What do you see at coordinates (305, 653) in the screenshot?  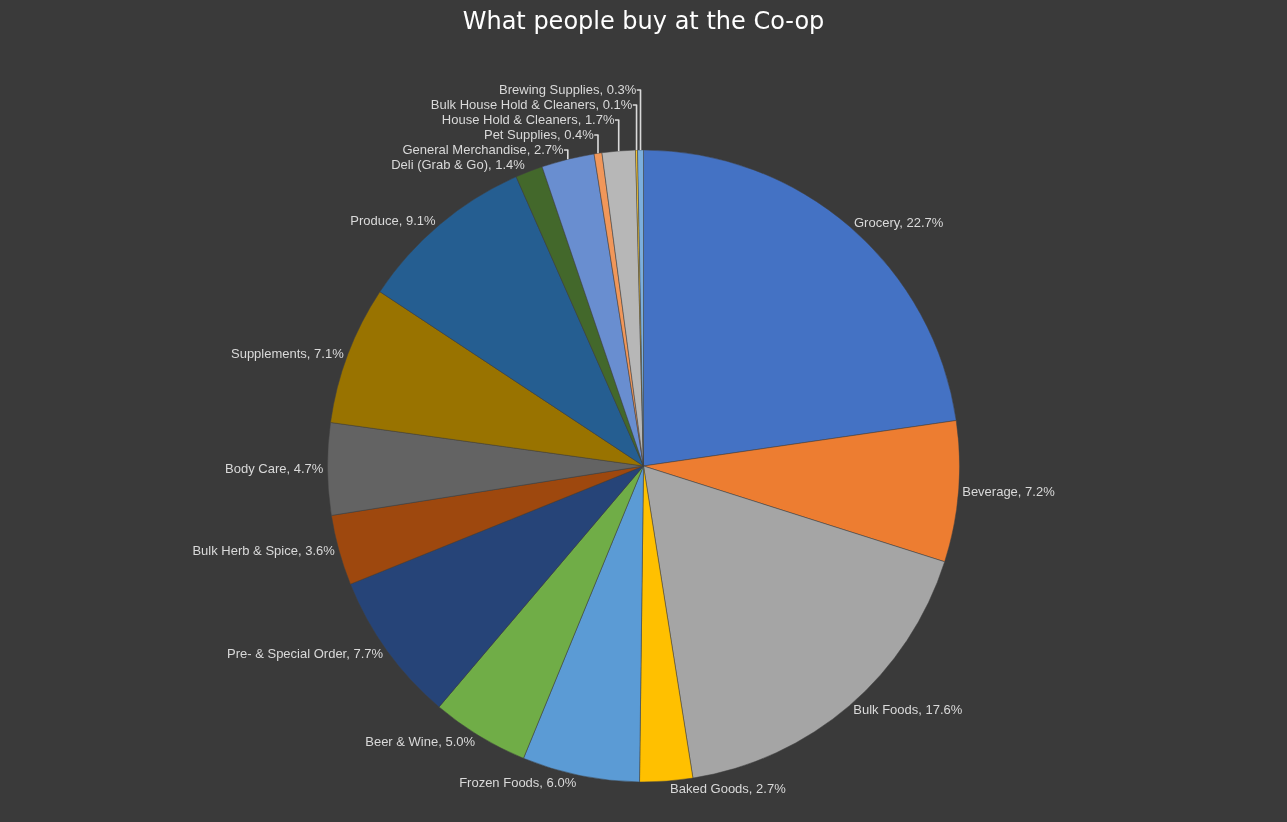 I see `slice-label: Pre- & Special Order, 7.7%` at bounding box center [305, 653].